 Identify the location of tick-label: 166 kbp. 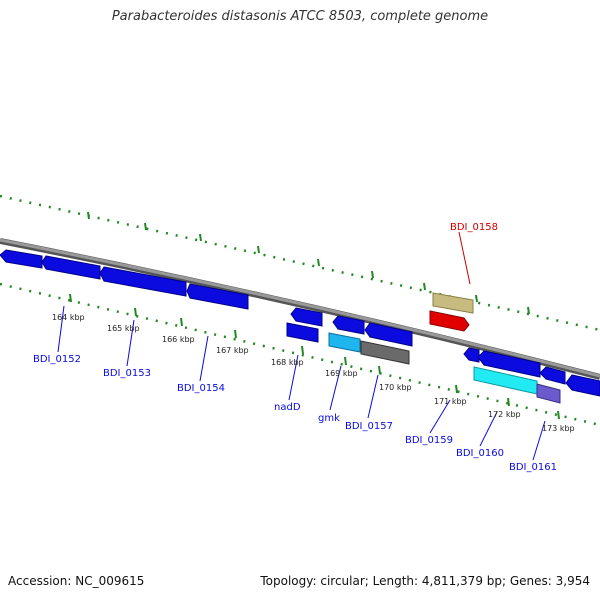
(178, 339).